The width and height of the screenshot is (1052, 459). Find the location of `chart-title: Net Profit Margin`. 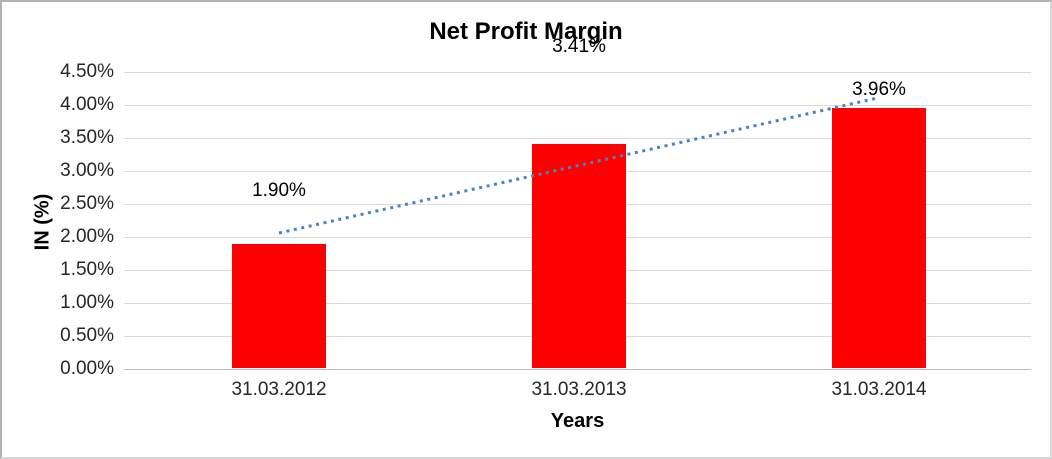

chart-title: Net Profit Margin is located at coordinates (526, 31).